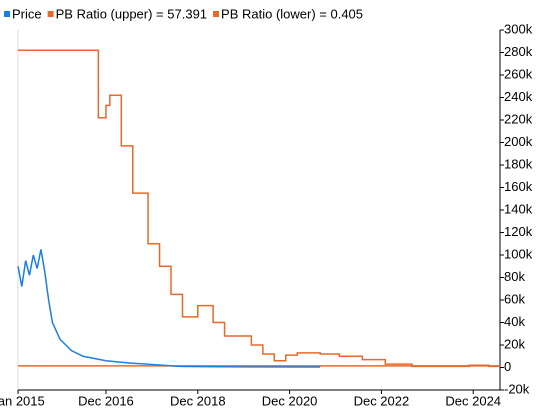 This screenshot has width=540, height=420. I want to click on x-tick-label: Dec 2020, so click(290, 400).